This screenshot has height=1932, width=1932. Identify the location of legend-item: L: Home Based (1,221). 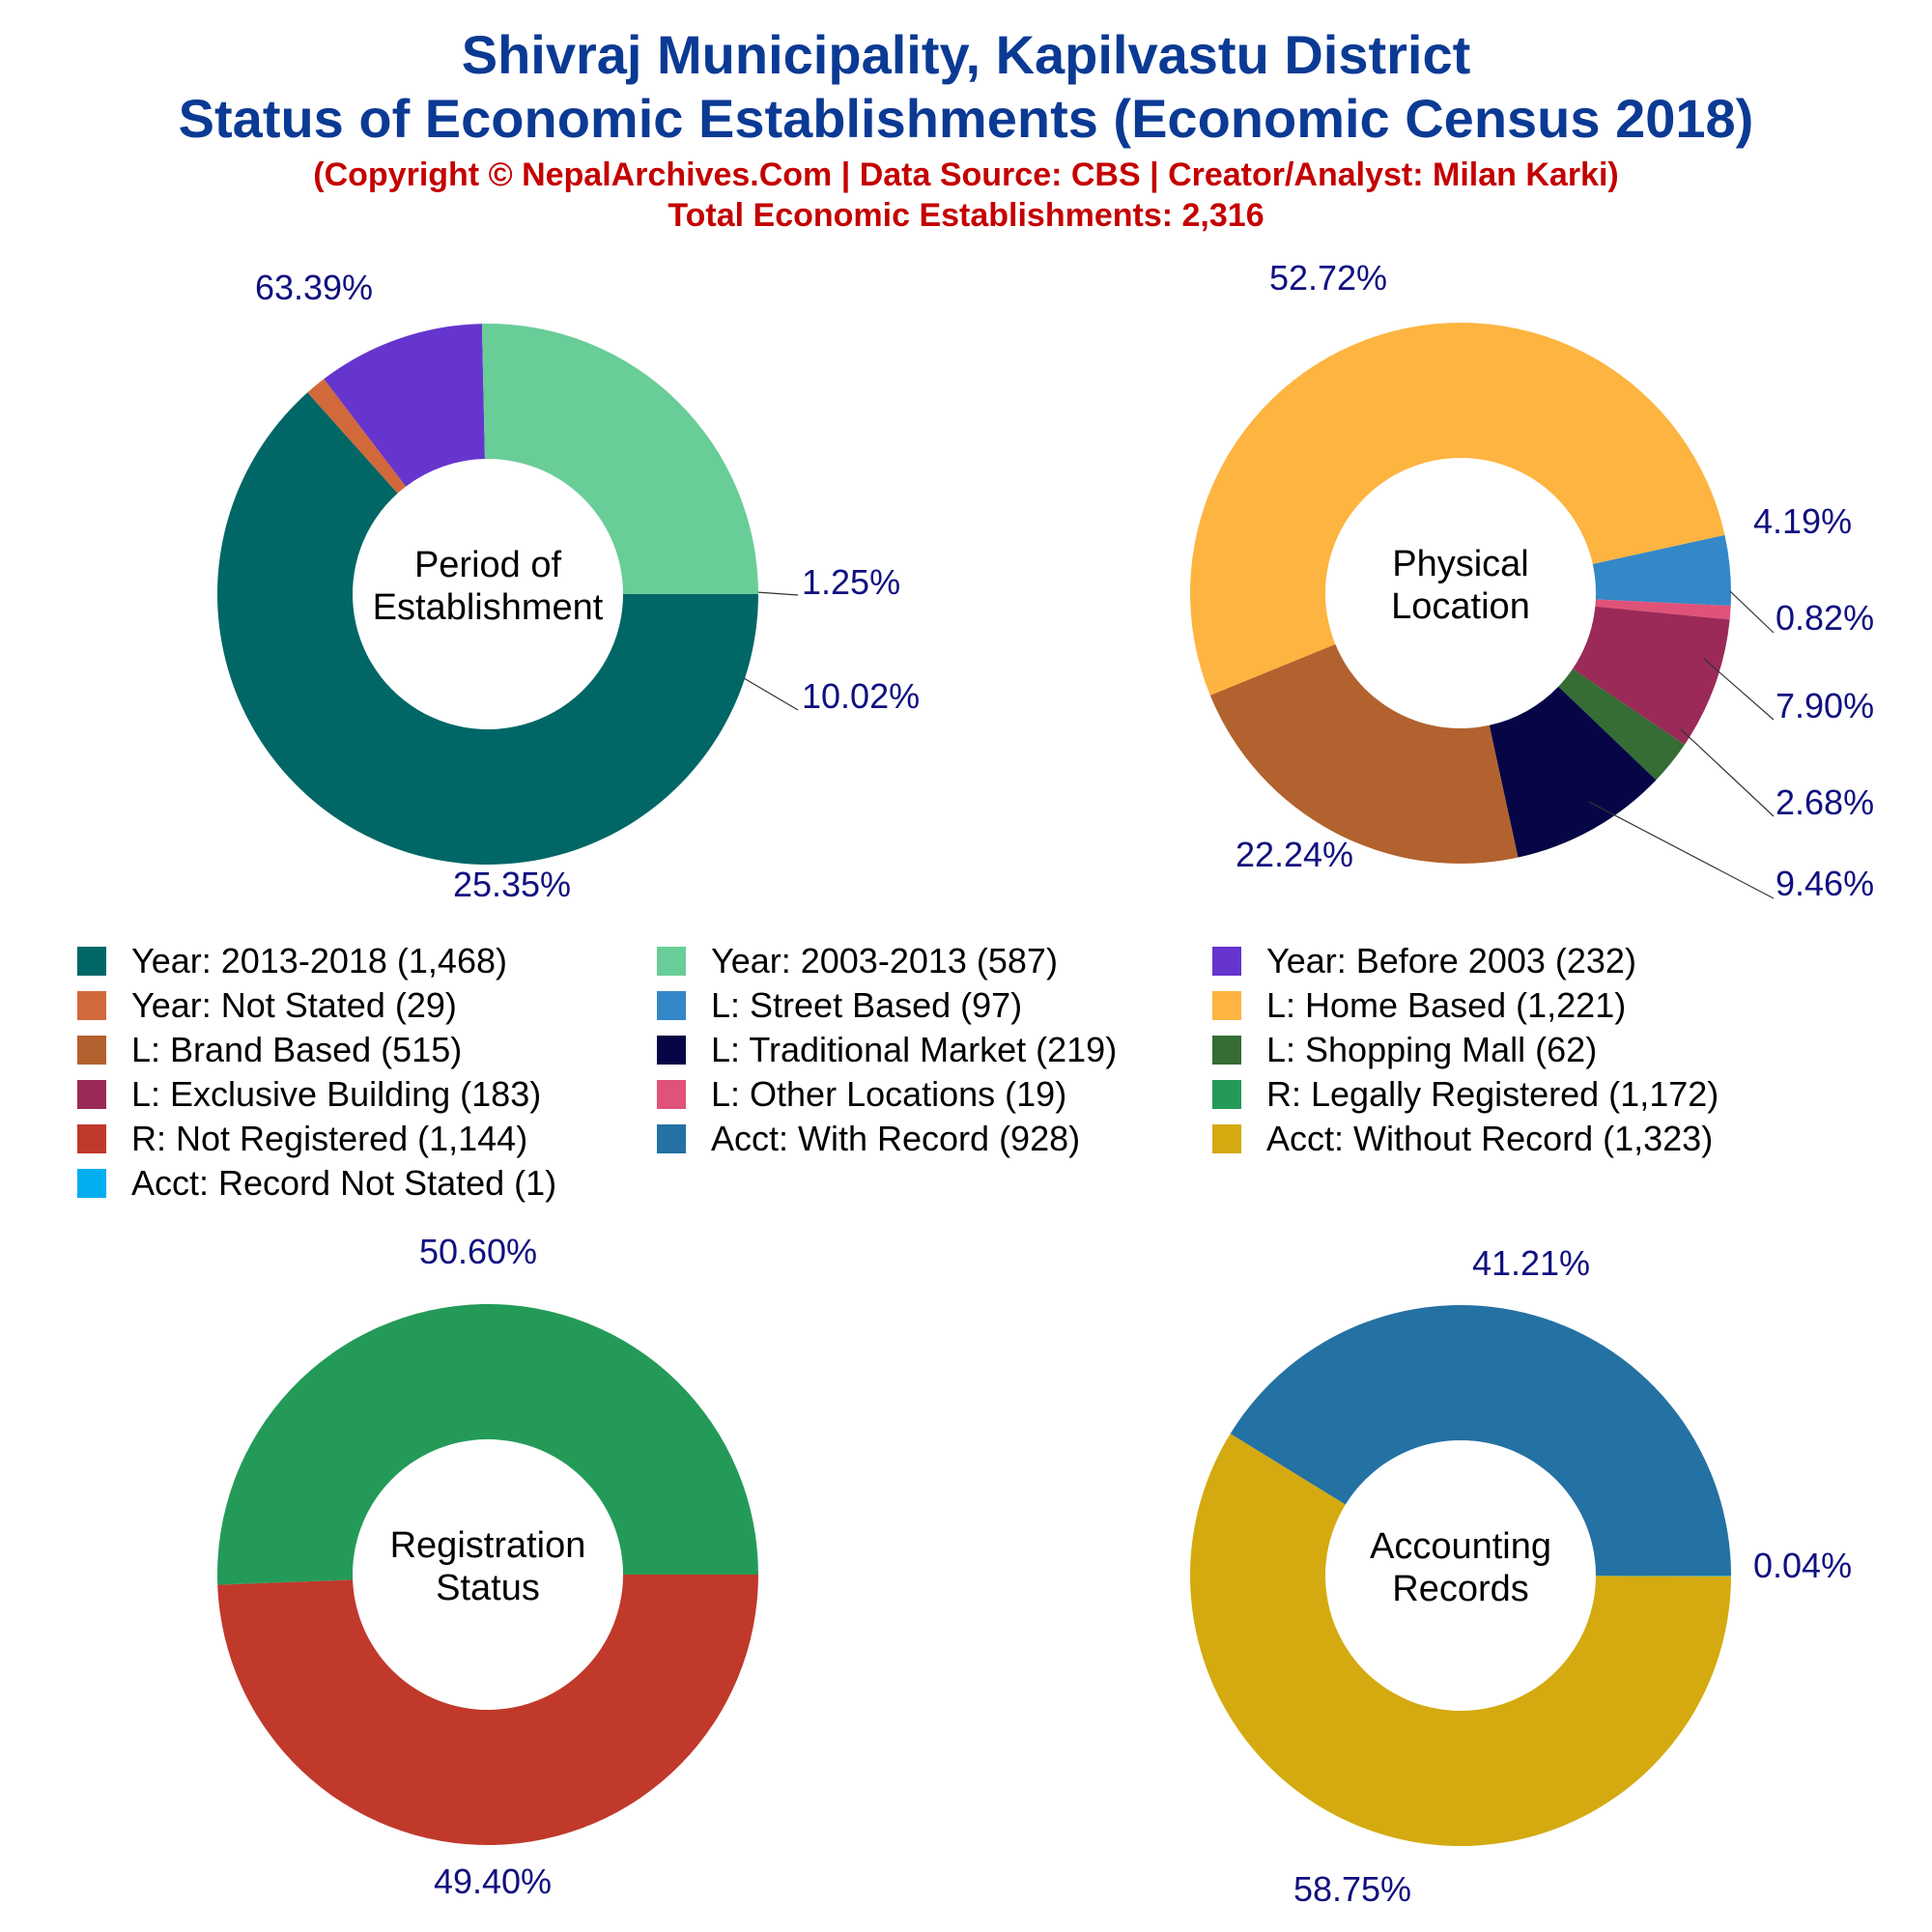
(1419, 1005).